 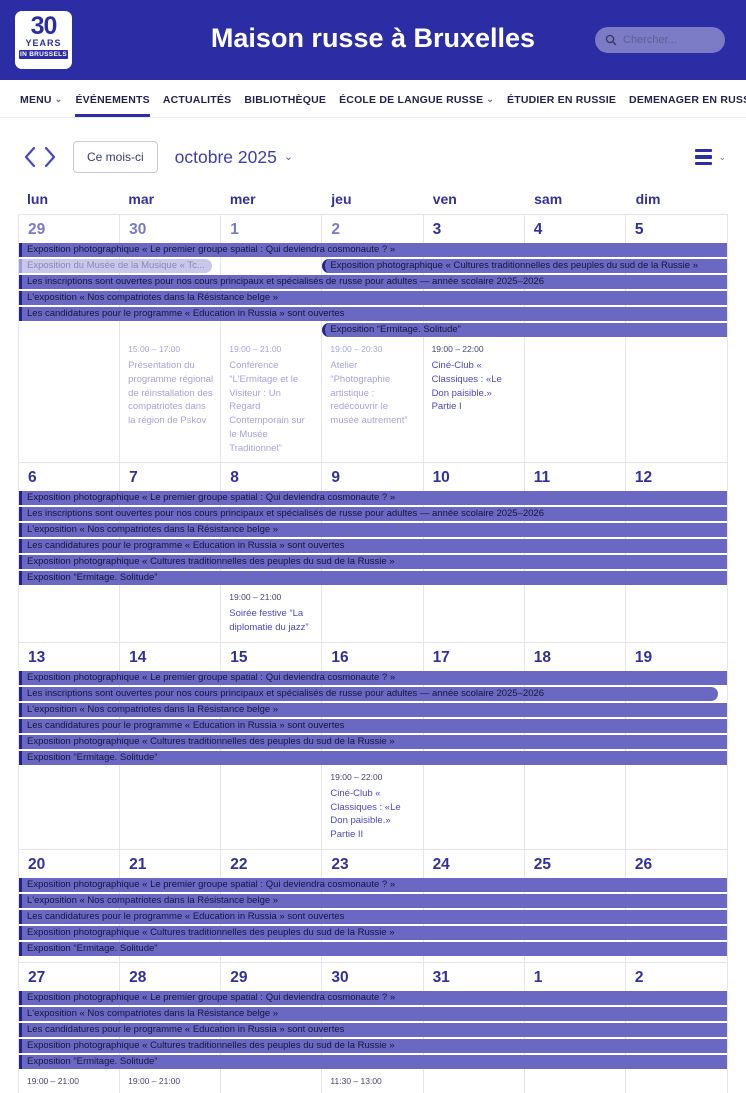 What do you see at coordinates (37, 864) in the screenshot?
I see `day-cell-20: 20` at bounding box center [37, 864].